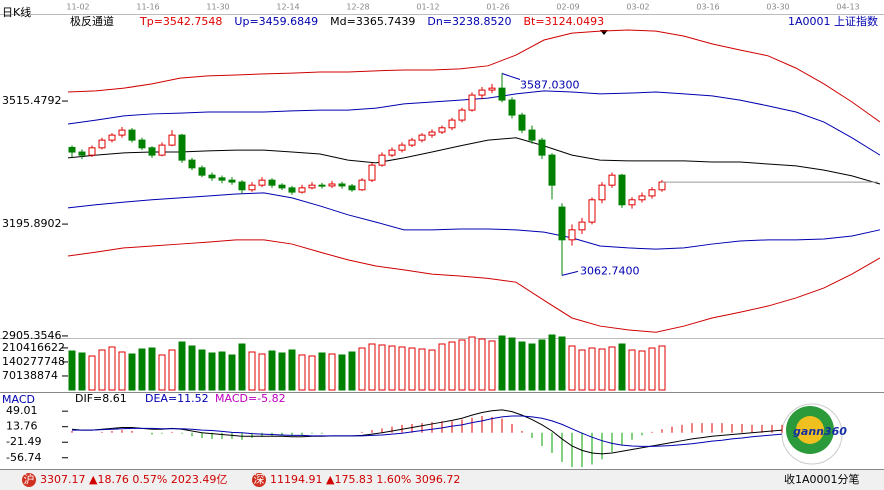  What do you see at coordinates (567, 7) in the screenshot?
I see `date-label: 02-09` at bounding box center [567, 7].